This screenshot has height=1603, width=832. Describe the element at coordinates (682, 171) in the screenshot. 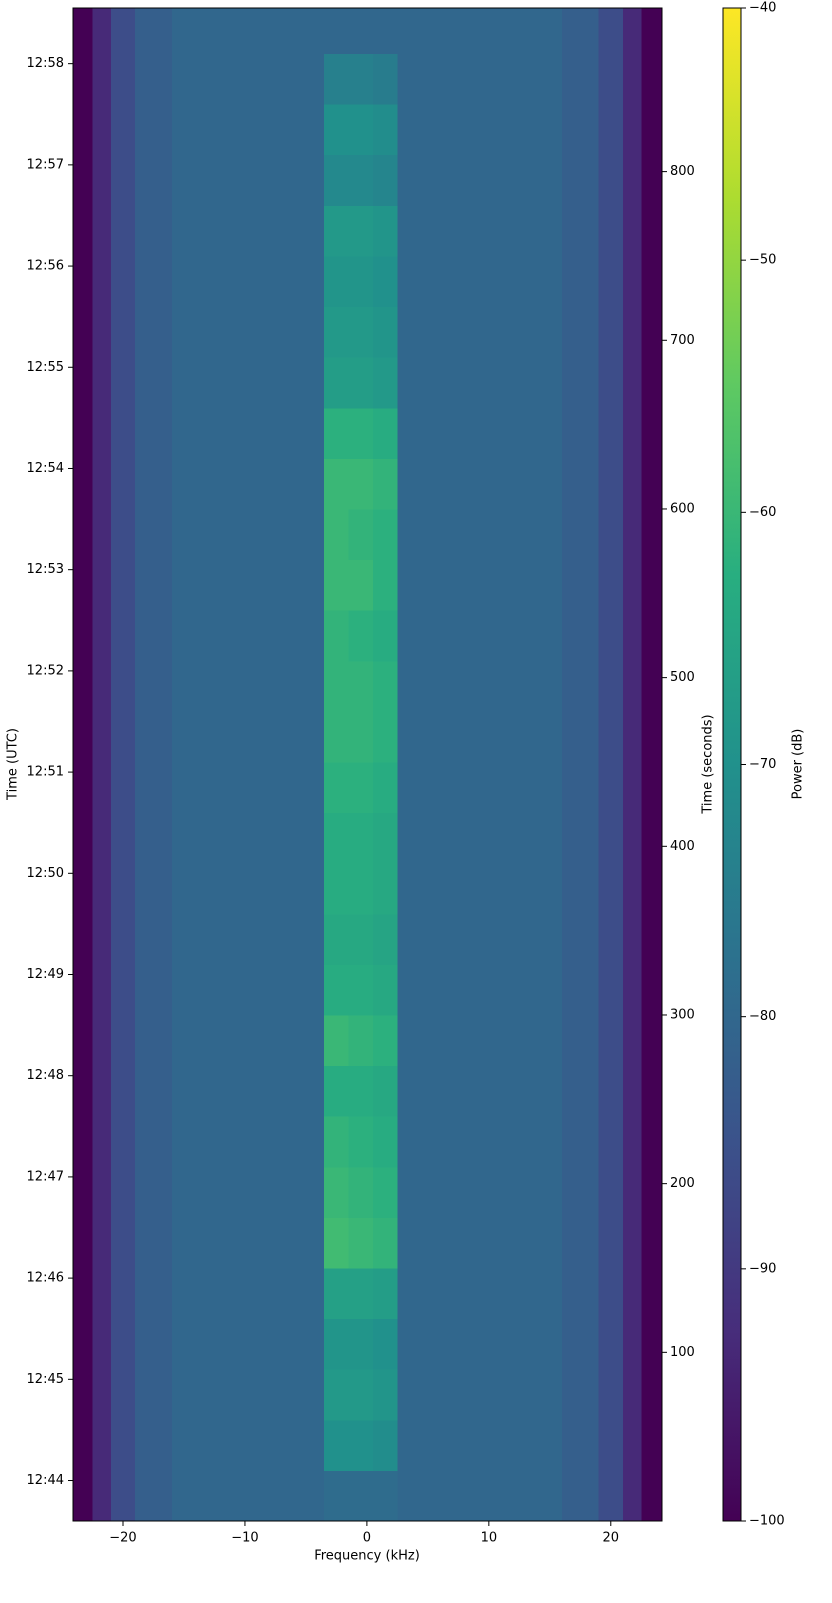

I see `y2-tick-label: 800` at that location.